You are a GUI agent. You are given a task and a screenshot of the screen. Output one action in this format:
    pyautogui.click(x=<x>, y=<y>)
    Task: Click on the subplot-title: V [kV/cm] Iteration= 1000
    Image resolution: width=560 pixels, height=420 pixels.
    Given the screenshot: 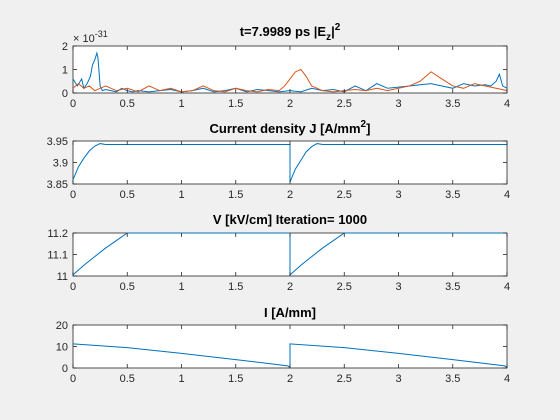 What is the action you would take?
    pyautogui.click(x=290, y=219)
    